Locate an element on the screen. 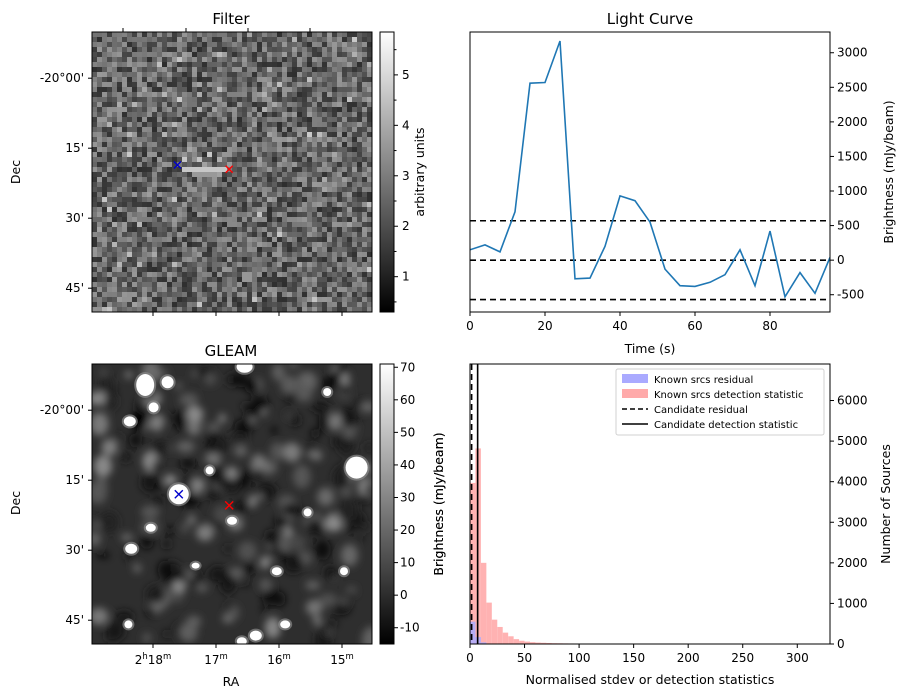 The height and width of the screenshot is (699, 907). gleam-colorbar-label: Brightness (mJy/beam) is located at coordinates (438, 503).